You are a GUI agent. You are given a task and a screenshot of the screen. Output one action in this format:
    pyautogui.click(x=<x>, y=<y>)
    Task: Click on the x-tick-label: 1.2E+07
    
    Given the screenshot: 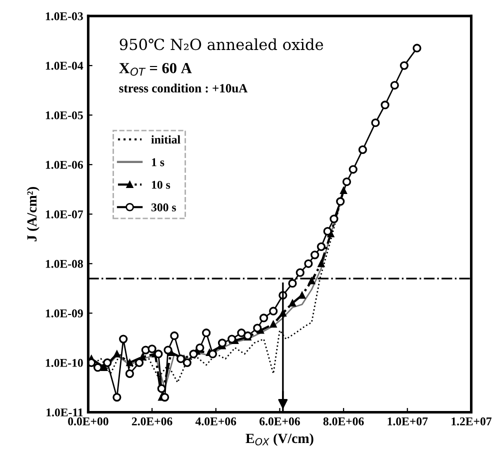 What is the action you would take?
    pyautogui.click(x=472, y=421)
    